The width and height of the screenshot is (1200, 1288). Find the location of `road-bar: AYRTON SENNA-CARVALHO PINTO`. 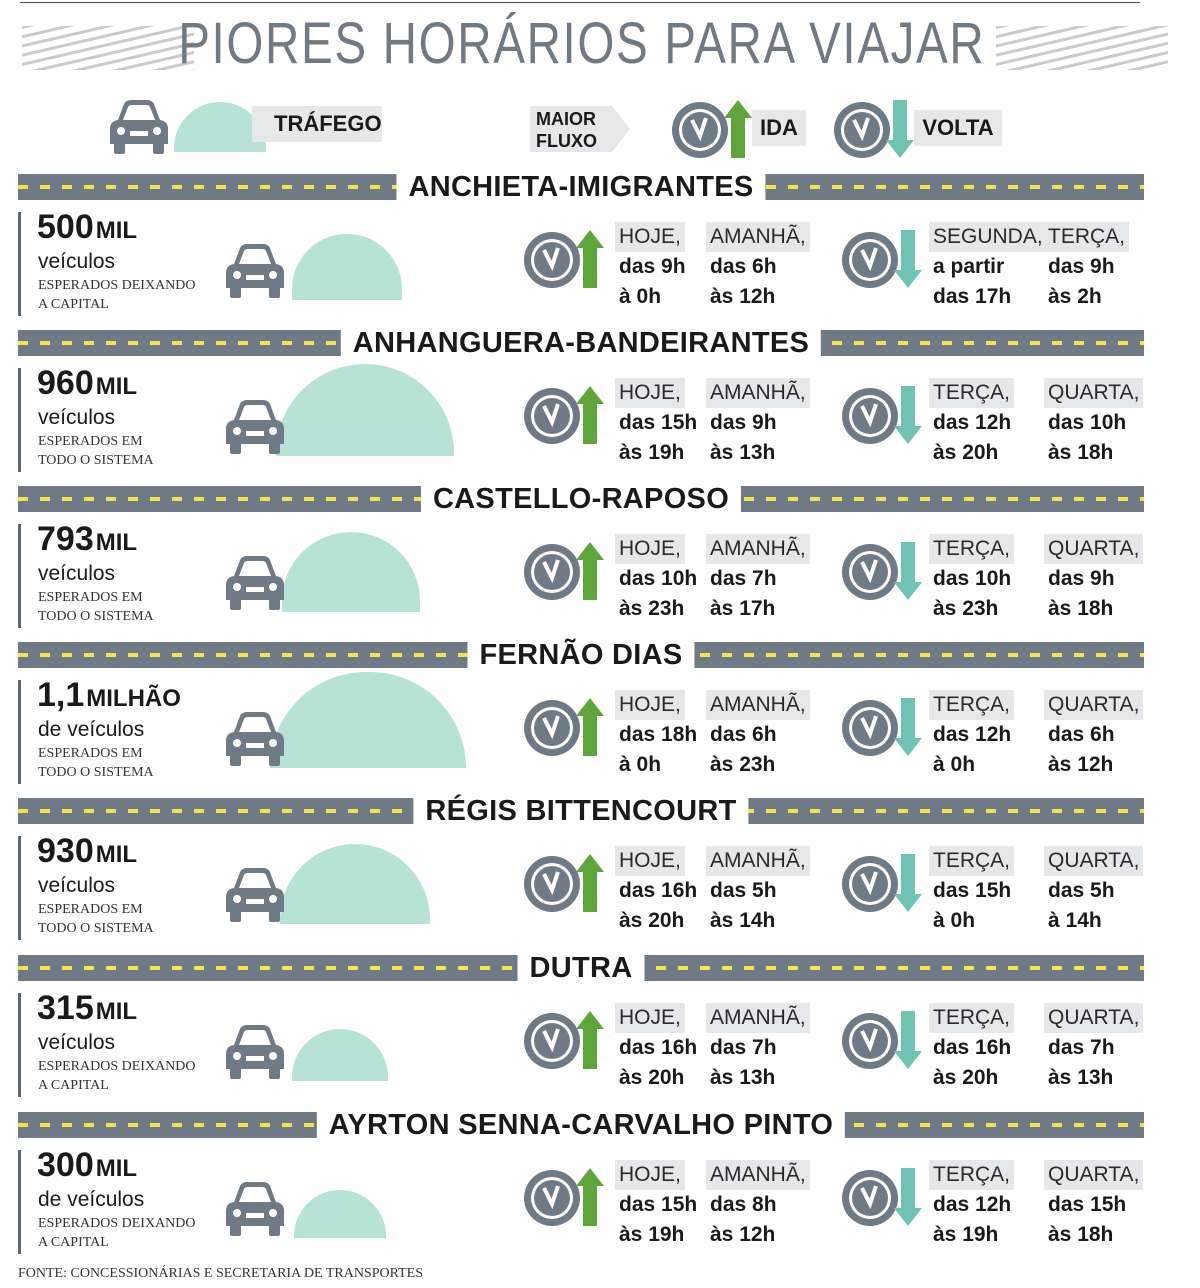

road-bar: AYRTON SENNA-CARVALHO PINTO is located at coordinates (581, 1125).